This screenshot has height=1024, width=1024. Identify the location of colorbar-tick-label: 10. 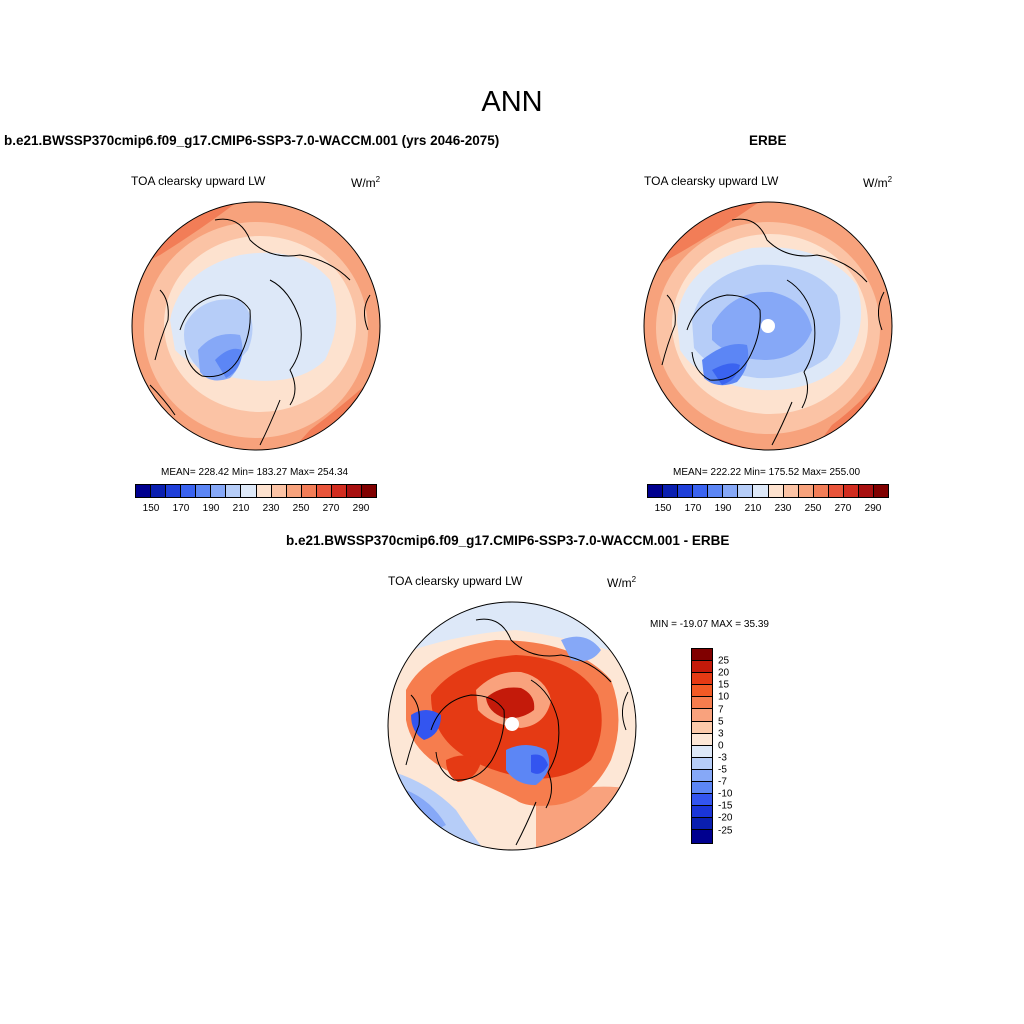
(724, 697).